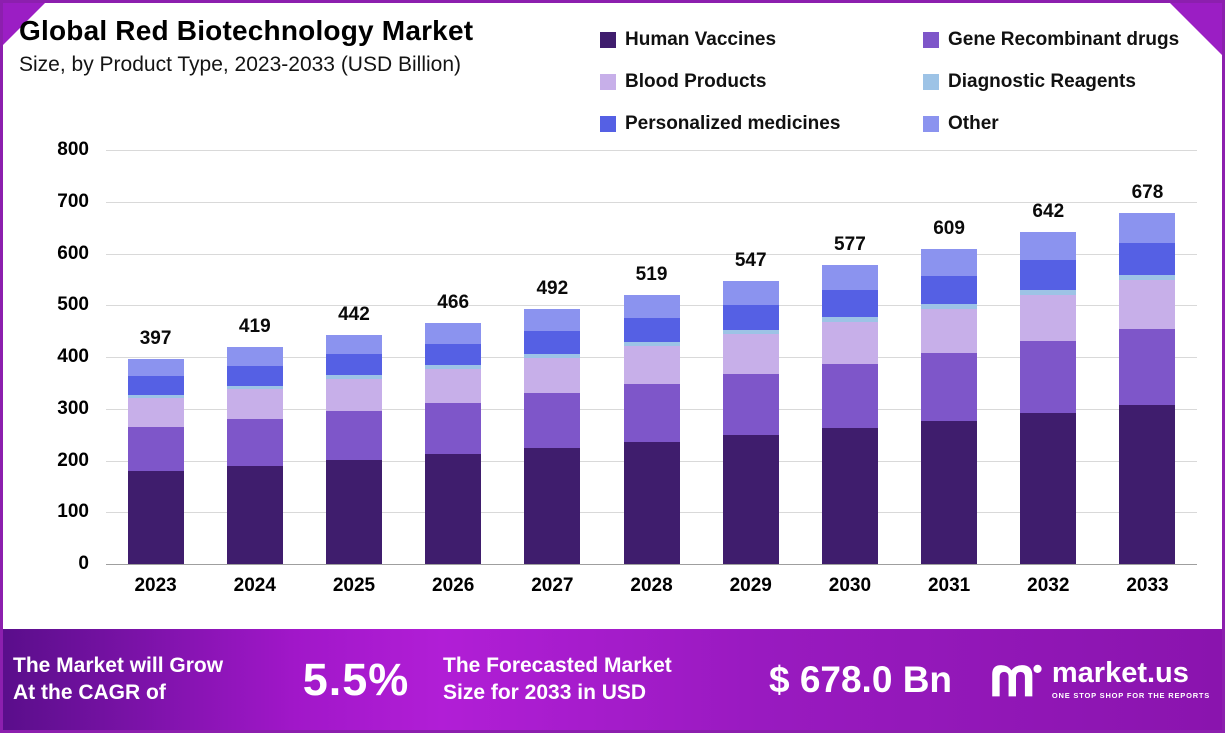  What do you see at coordinates (1120, 673) in the screenshot?
I see `brand-name: market.us` at bounding box center [1120, 673].